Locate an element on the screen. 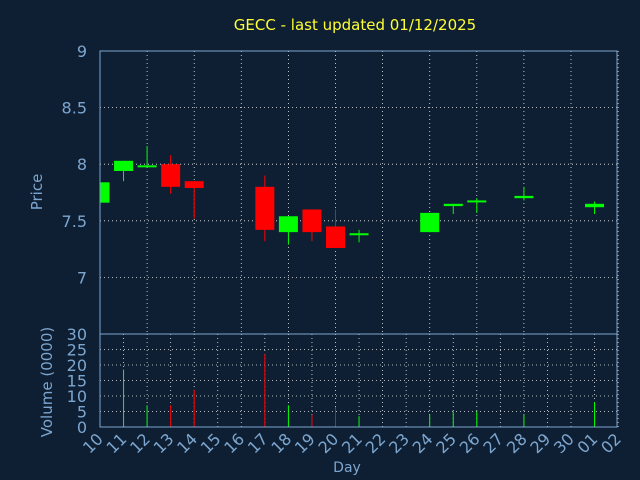 The height and width of the screenshot is (480, 640). volume-tick-label: 5 is located at coordinates (82, 412).